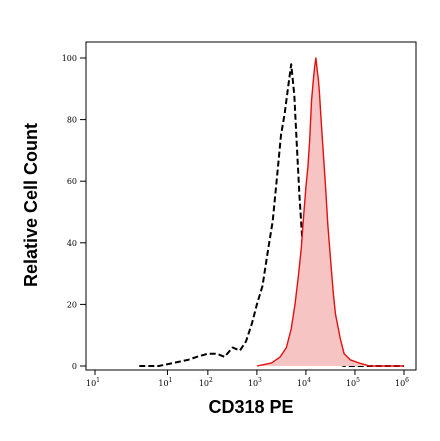 The height and width of the screenshot is (441, 440). What do you see at coordinates (31, 205) in the screenshot?
I see `y-axis-title: Relative Cell Count` at bounding box center [31, 205].